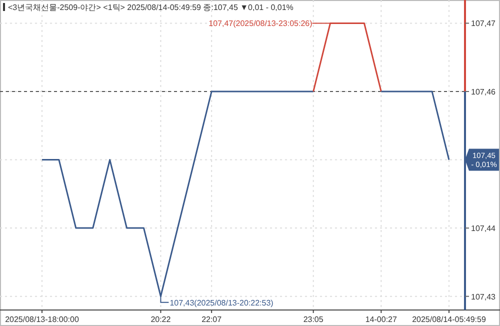 This screenshot has width=500, height=326. I want to click on x-tick-label: 14-00:27, so click(381, 319).